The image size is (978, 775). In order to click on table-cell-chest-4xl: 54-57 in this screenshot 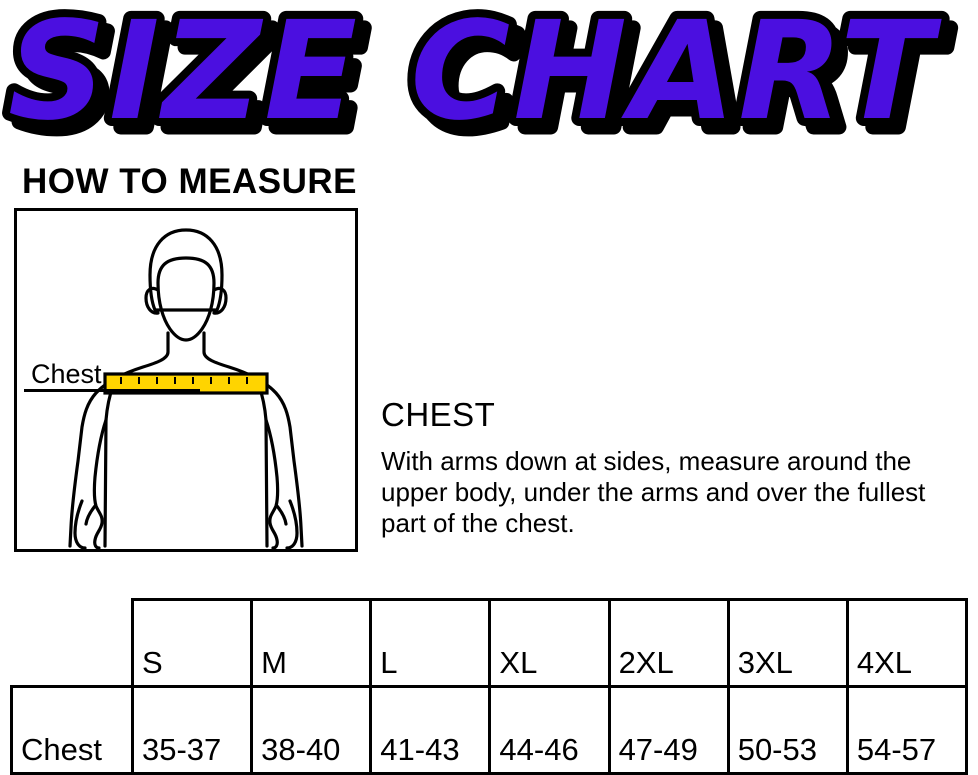, I will do `click(907, 730)`.